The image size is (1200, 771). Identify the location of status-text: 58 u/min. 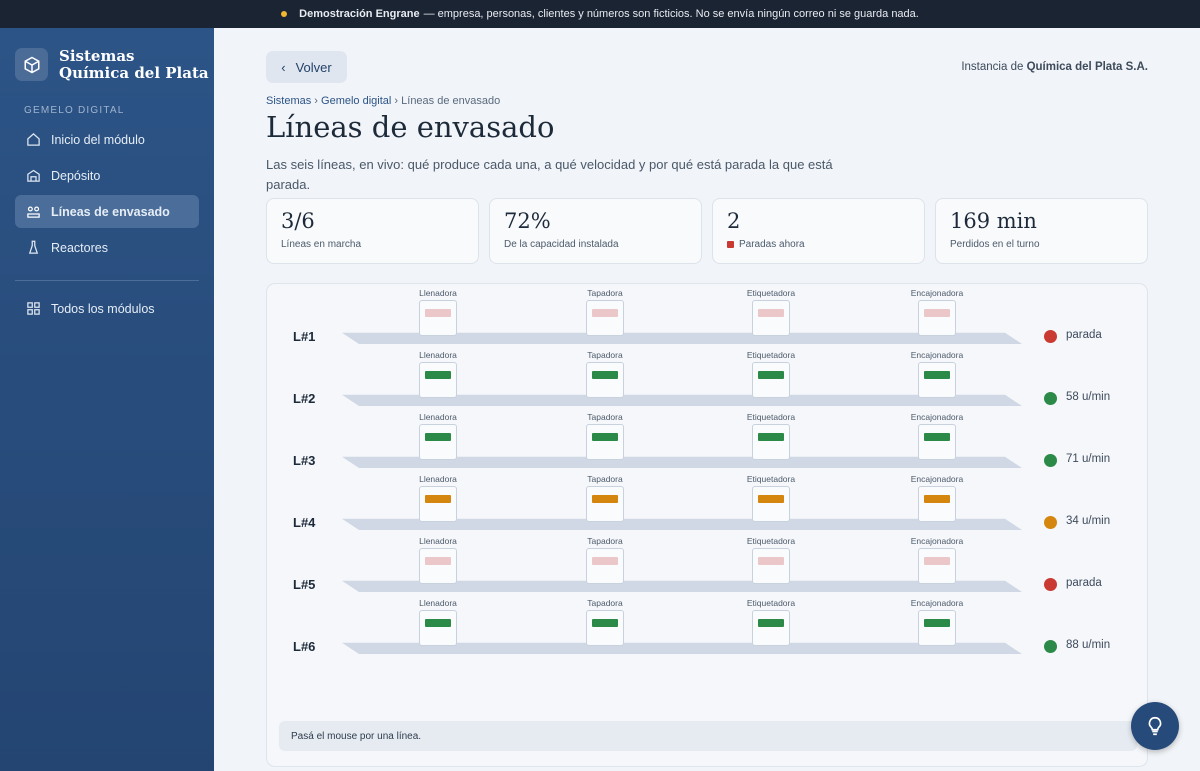
(1088, 397).